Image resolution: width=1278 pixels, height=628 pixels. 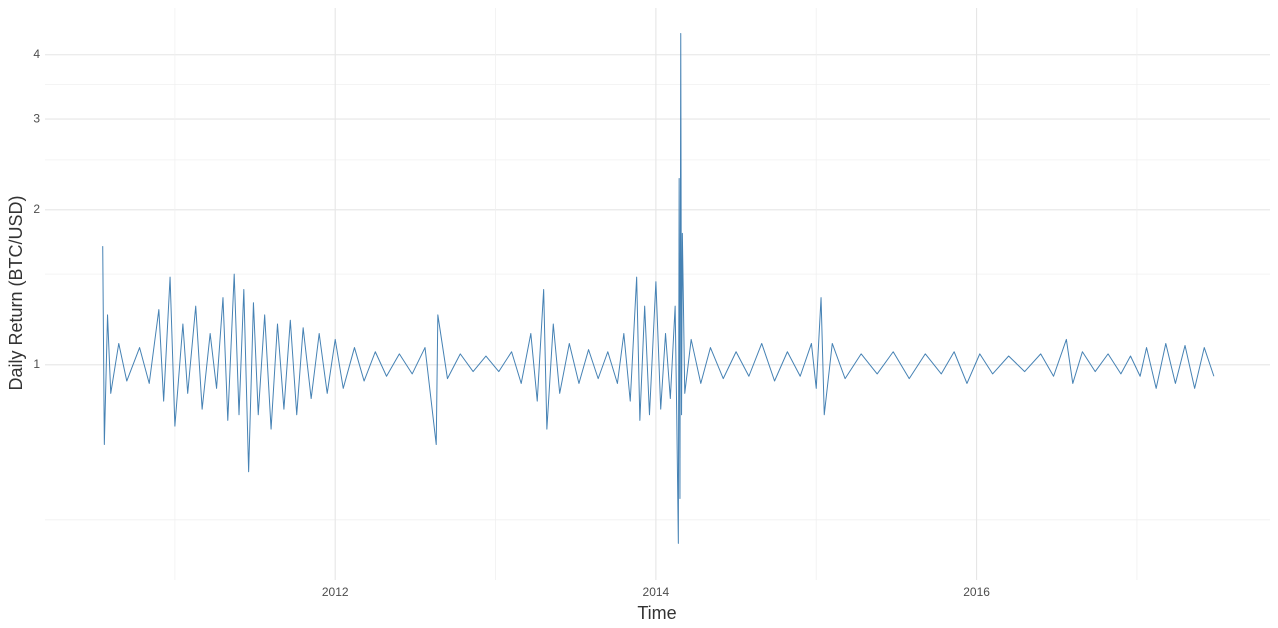 I want to click on y-tick-label: 4, so click(x=36, y=54).